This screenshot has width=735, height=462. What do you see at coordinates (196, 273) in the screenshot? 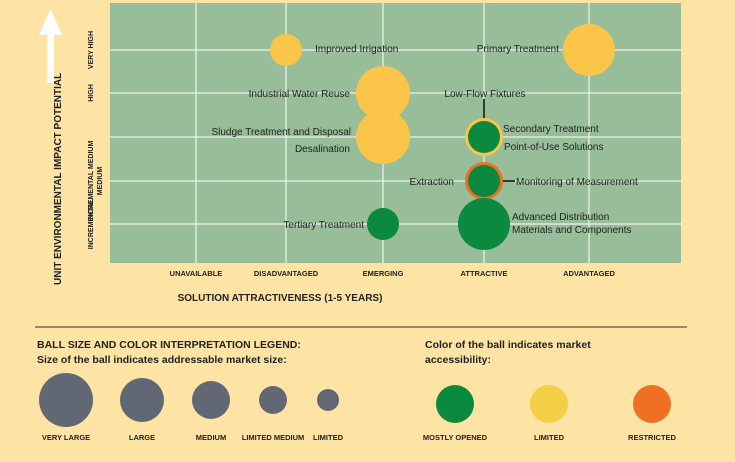
I see `x-tick-unavailable: UNAVAILABLE` at bounding box center [196, 273].